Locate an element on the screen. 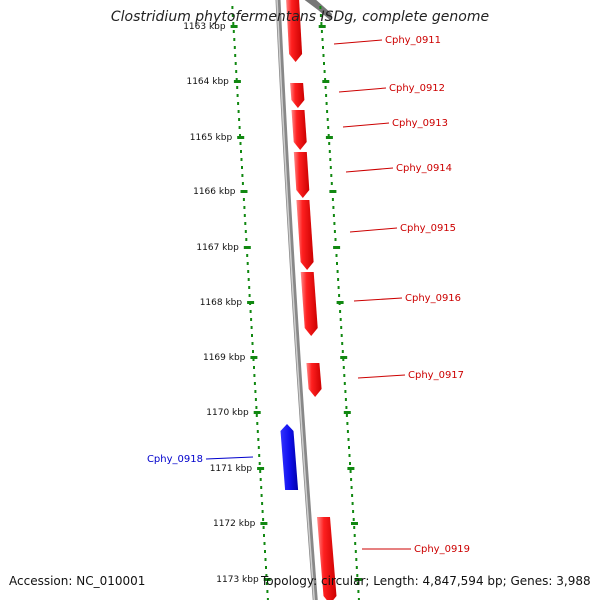 Image resolution: width=600 pixels, height=600 pixels. gene-label-Cphy_0915: Cphy_0915 is located at coordinates (428, 228).